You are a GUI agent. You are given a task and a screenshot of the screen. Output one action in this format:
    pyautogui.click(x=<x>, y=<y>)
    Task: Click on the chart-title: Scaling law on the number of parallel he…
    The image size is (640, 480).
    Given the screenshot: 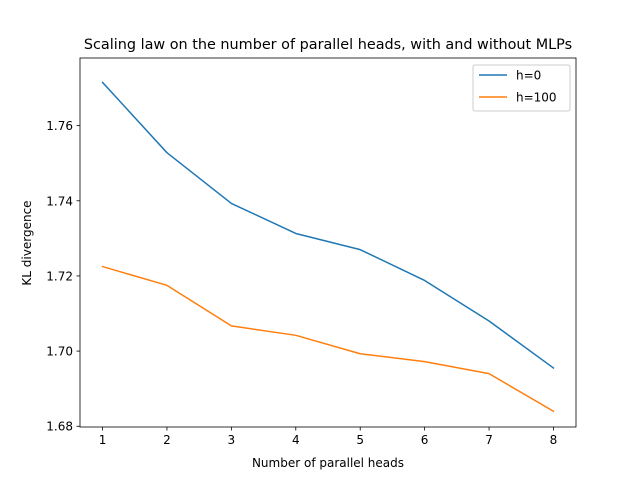 What is the action you would take?
    pyautogui.click(x=328, y=45)
    